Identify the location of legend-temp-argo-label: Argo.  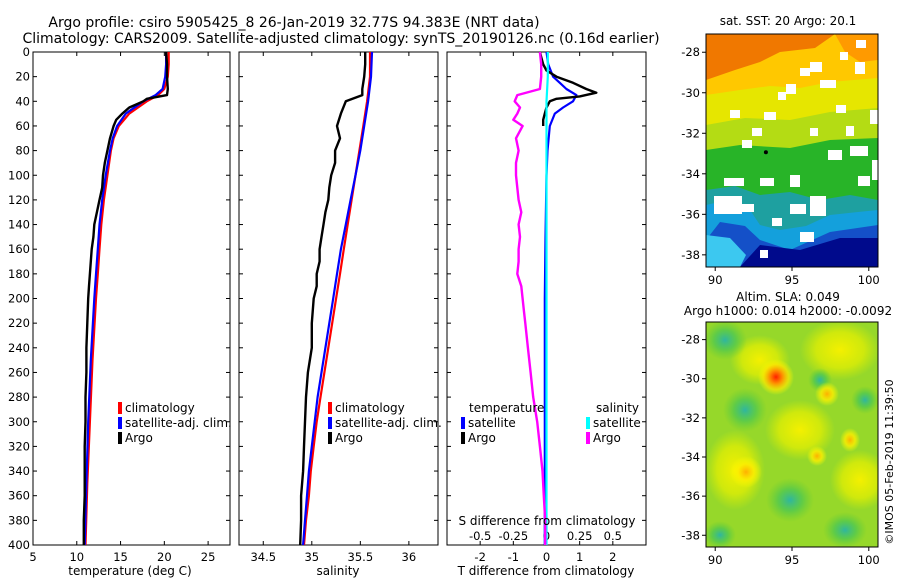
(482, 438).